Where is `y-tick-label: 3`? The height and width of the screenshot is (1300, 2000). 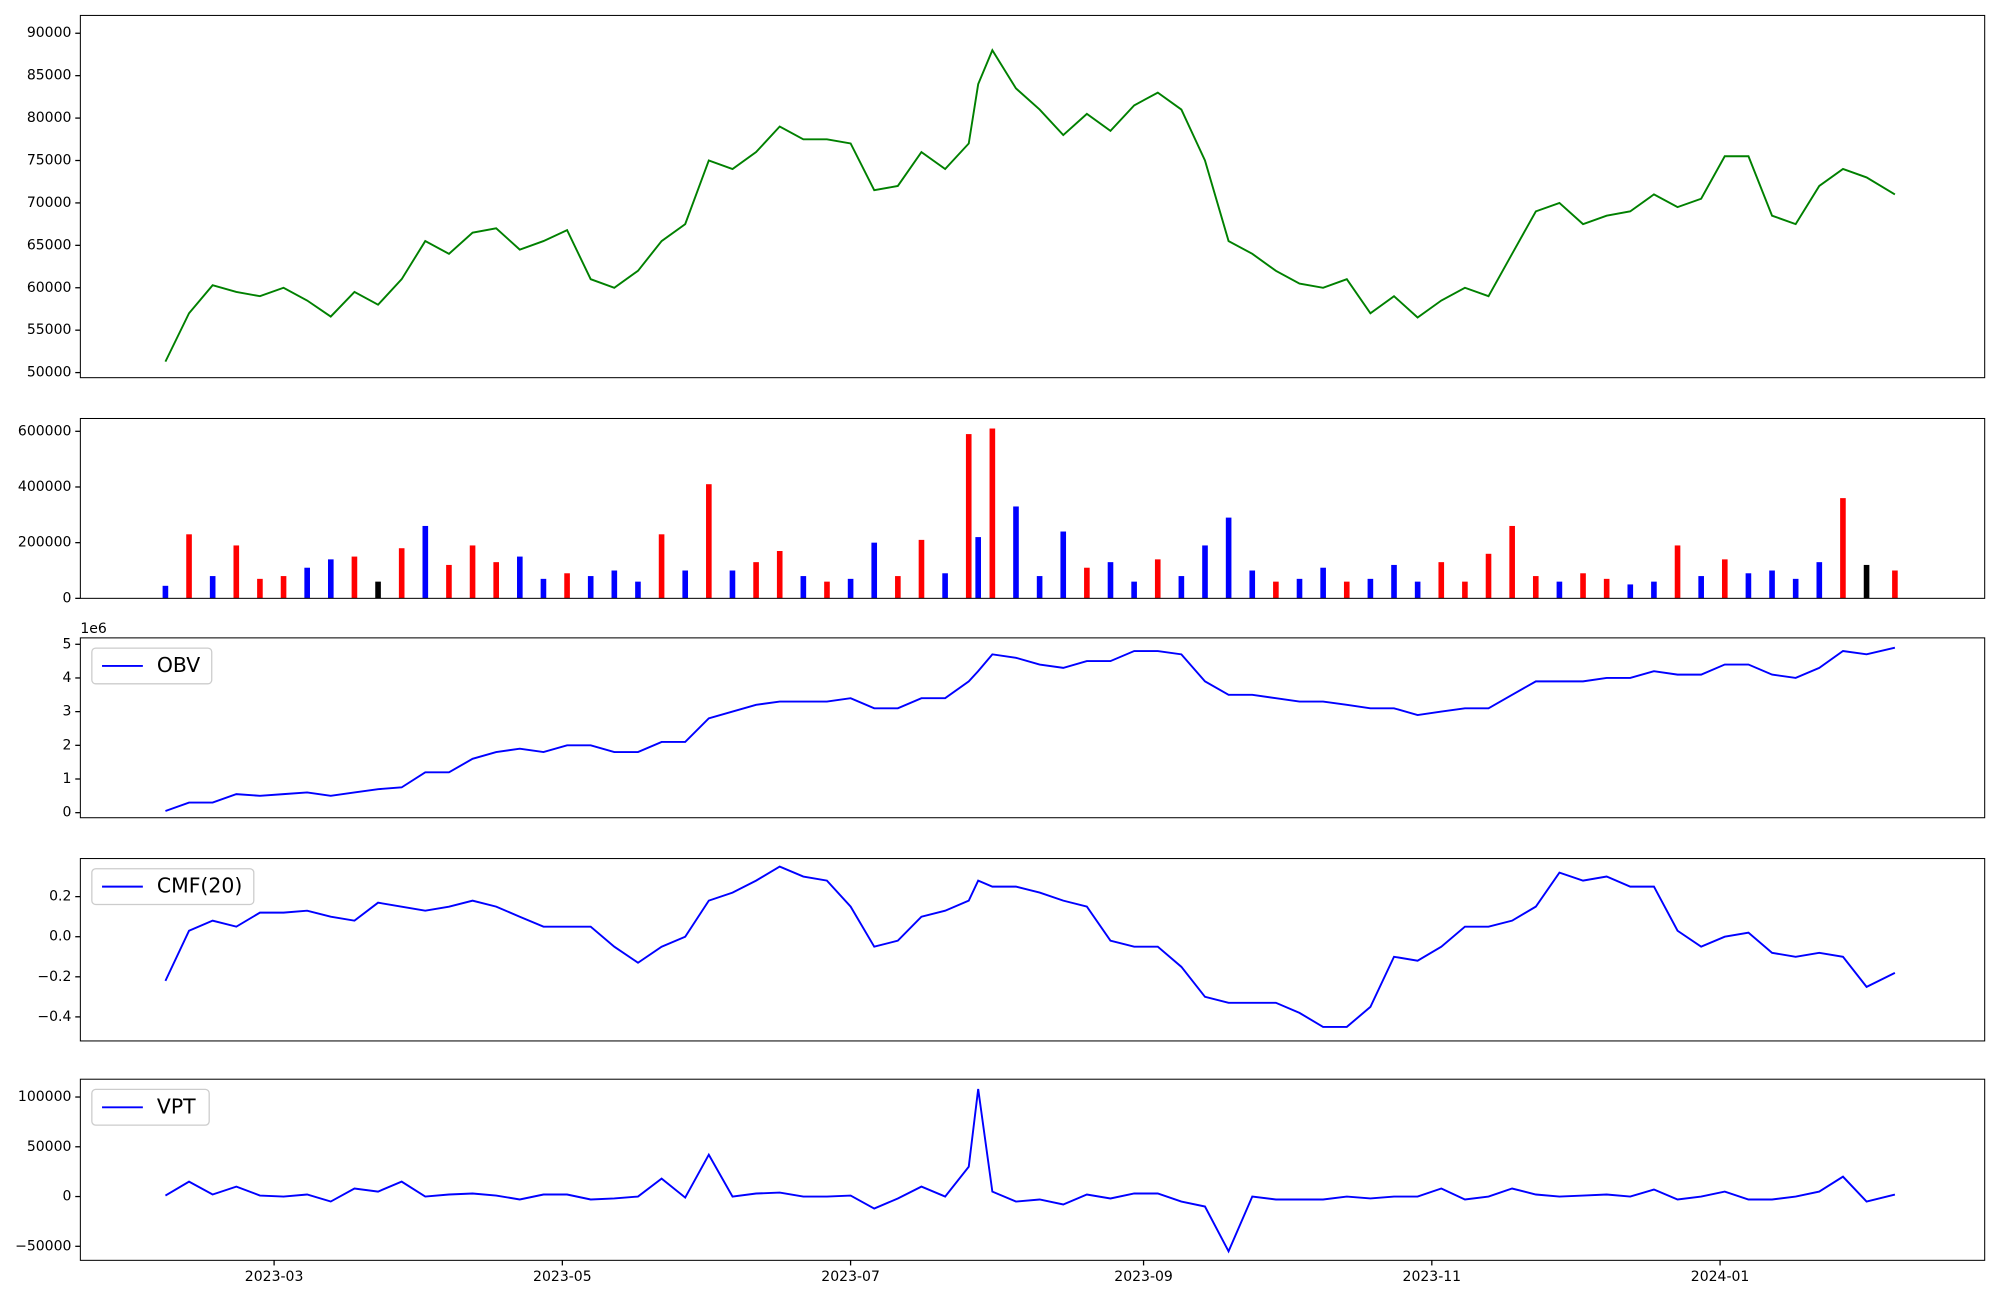
y-tick-label: 3 is located at coordinates (67, 712).